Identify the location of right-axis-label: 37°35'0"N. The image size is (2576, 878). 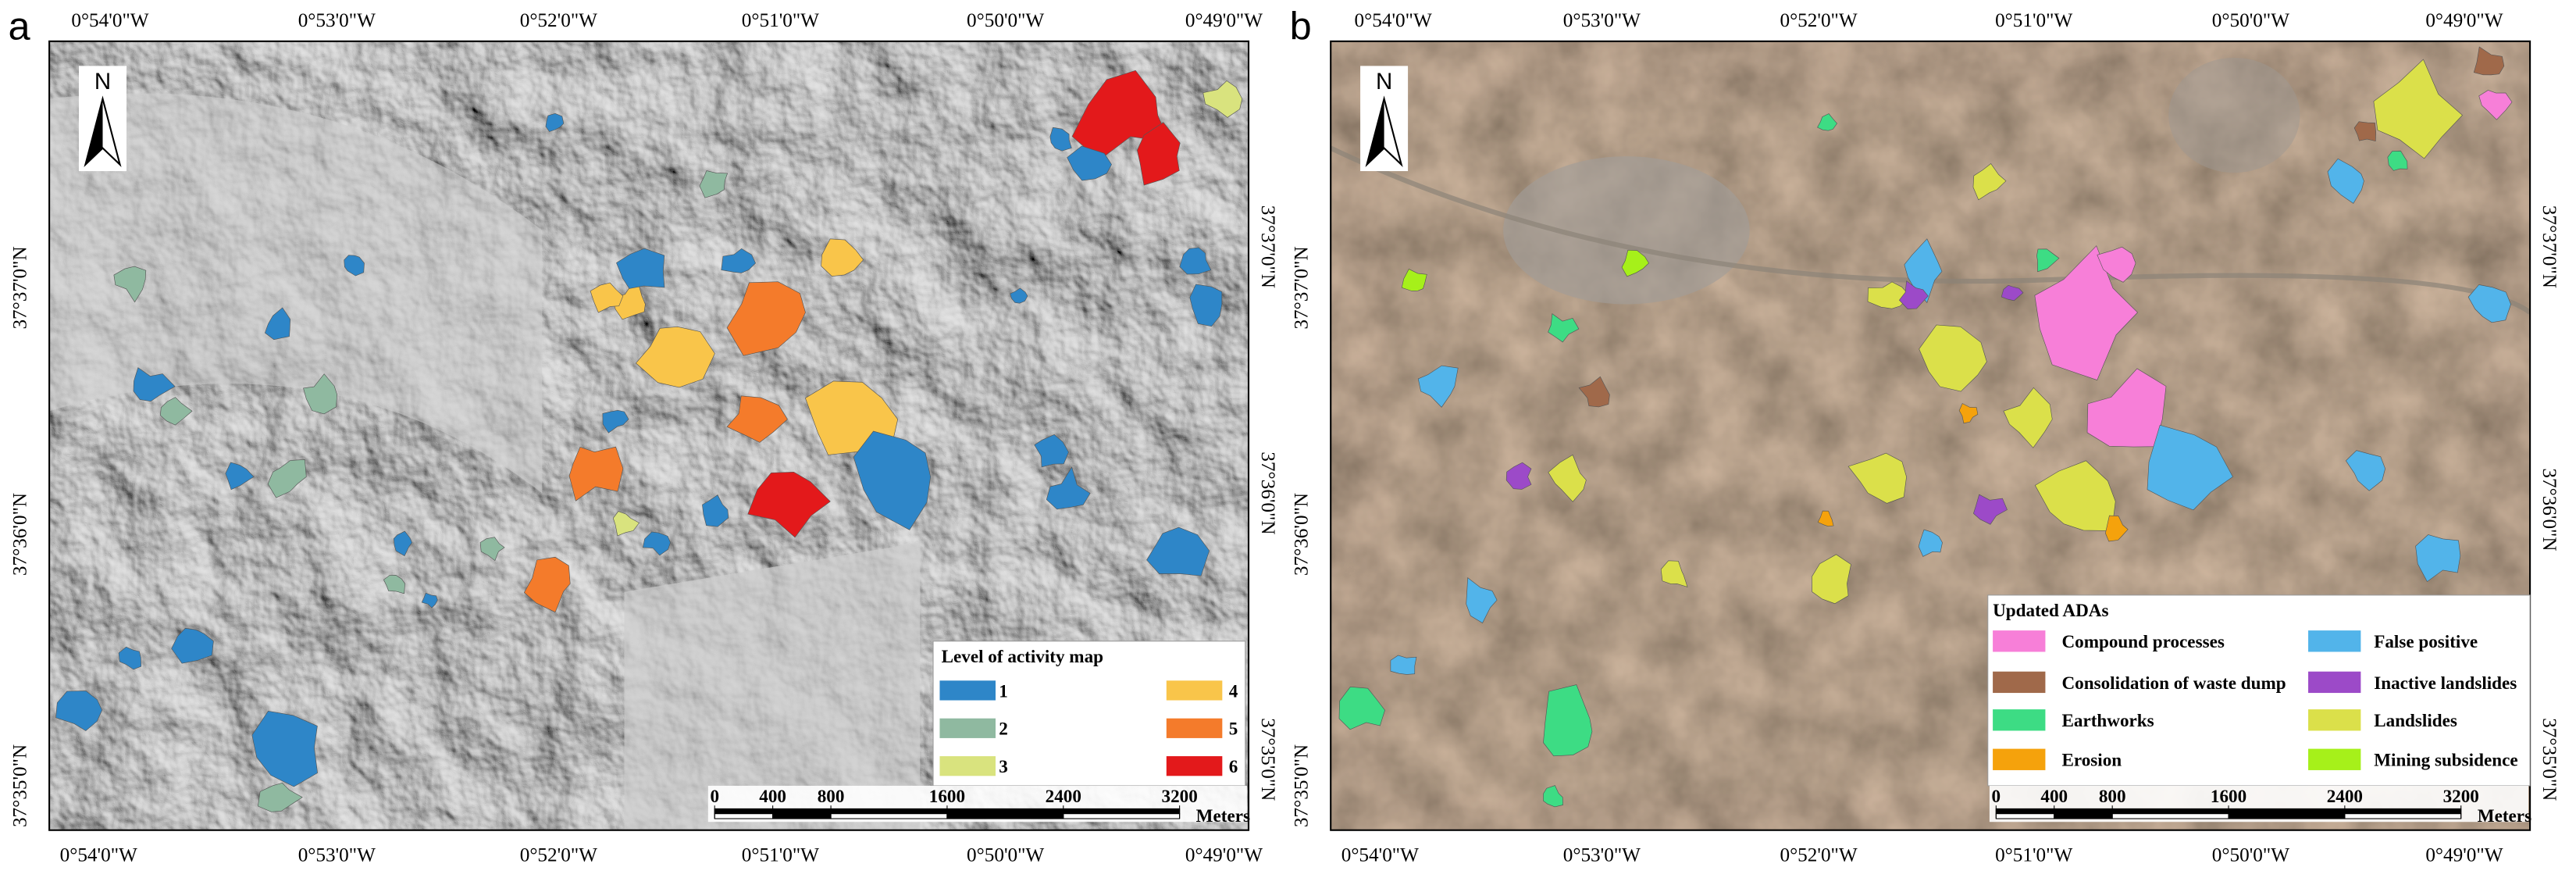
(1267, 759).